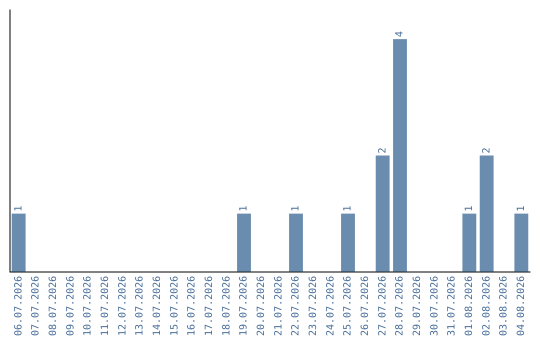 This screenshot has width=540, height=340. I want to click on x-tick-label: 22.07.2026, so click(296, 306).